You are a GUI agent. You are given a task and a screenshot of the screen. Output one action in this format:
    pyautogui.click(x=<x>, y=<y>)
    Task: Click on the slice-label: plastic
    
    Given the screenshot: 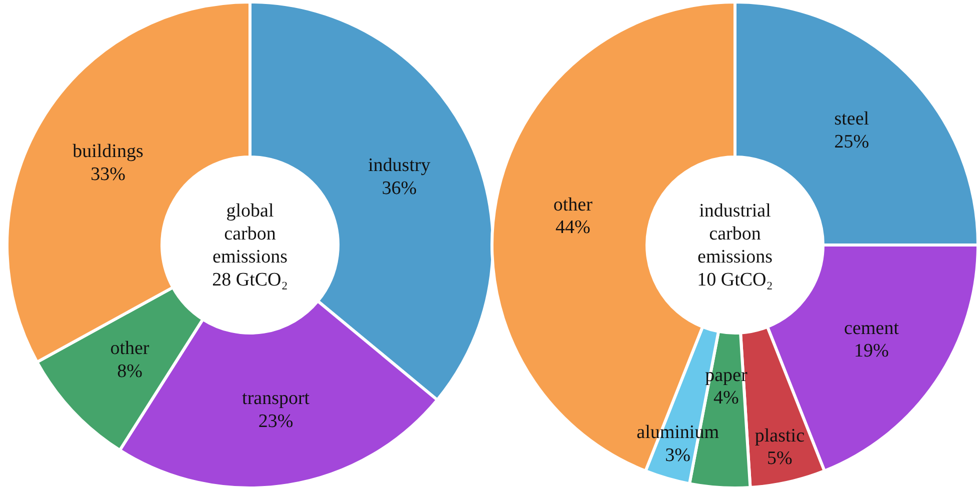 What is the action you would take?
    pyautogui.click(x=779, y=435)
    